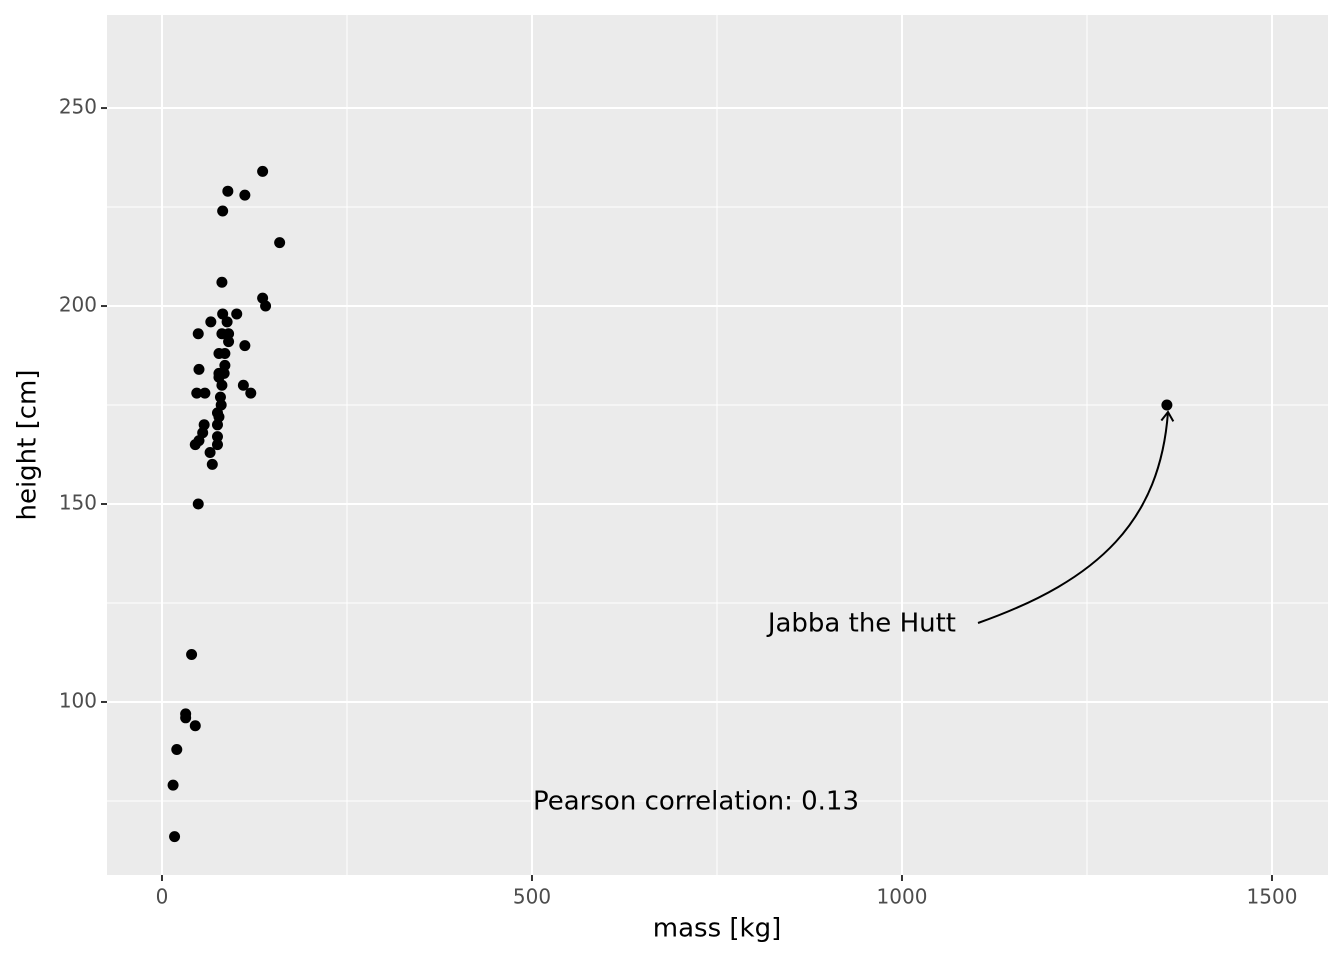  Describe the element at coordinates (162, 897) in the screenshot. I see `x-tick-label: 0` at that location.